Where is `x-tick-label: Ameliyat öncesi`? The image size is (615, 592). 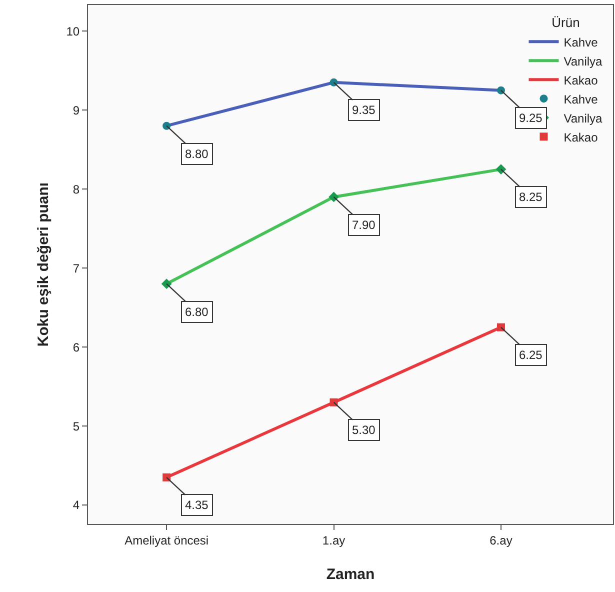 x-tick-label: Ameliyat öncesi is located at coordinates (166, 540).